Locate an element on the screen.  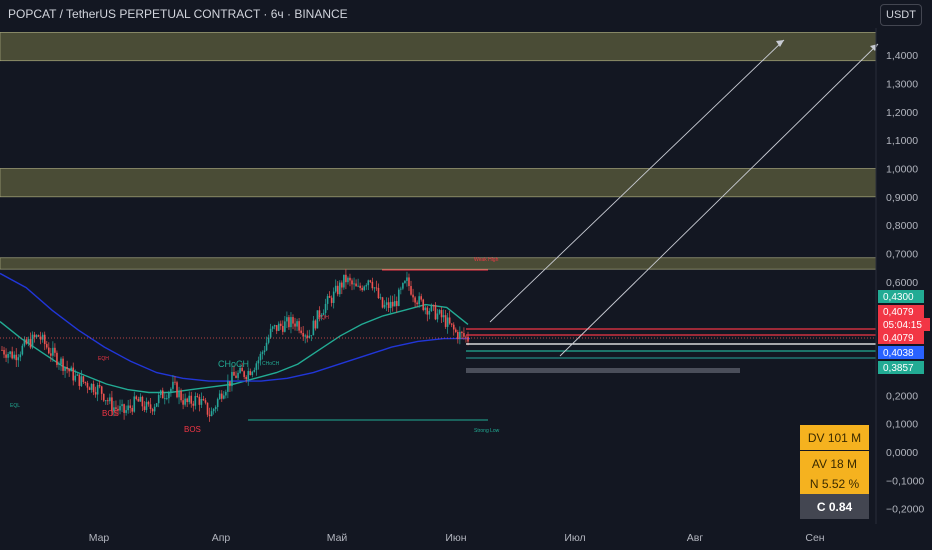
price-label: 0,4300 is located at coordinates (901, 296).